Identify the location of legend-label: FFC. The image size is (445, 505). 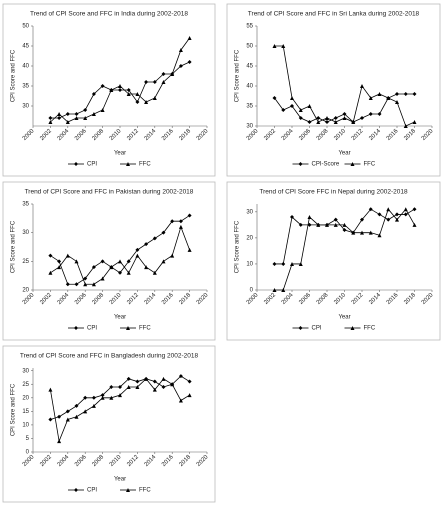
(370, 165).